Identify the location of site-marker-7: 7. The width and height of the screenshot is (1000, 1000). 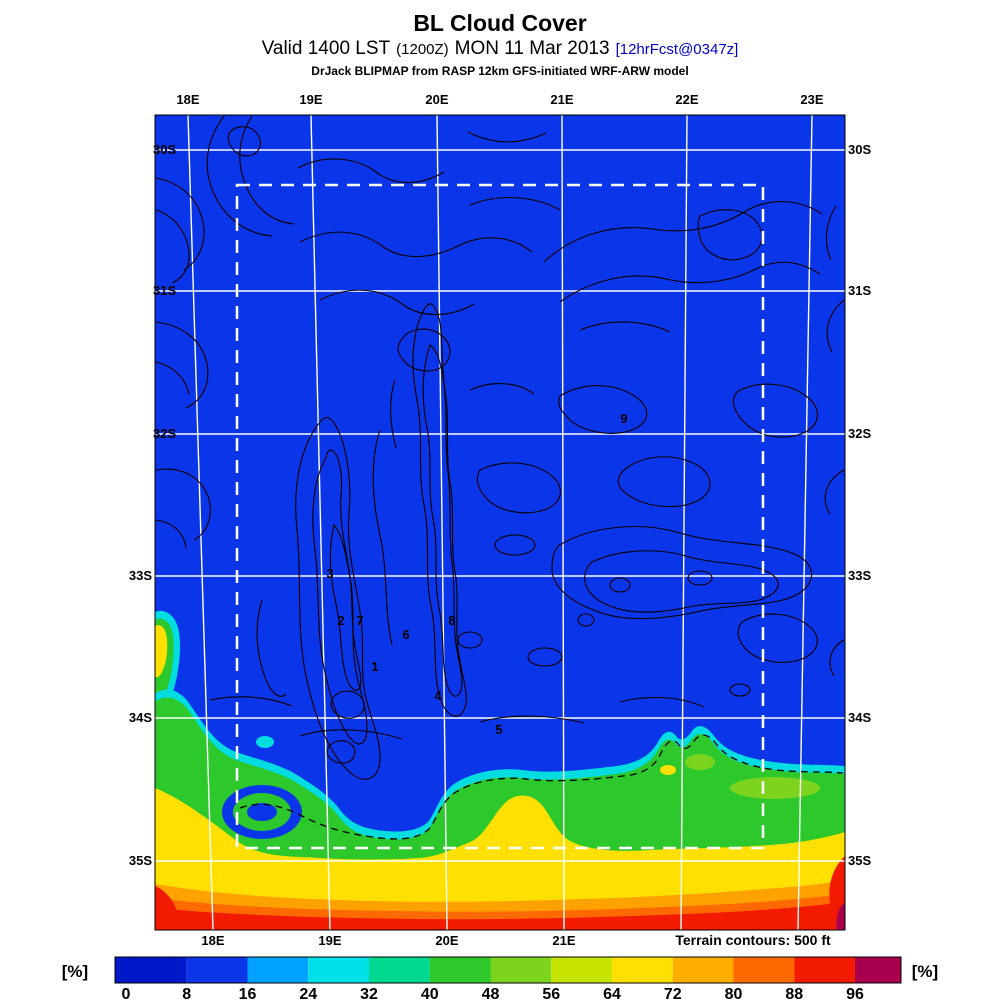
(359, 620).